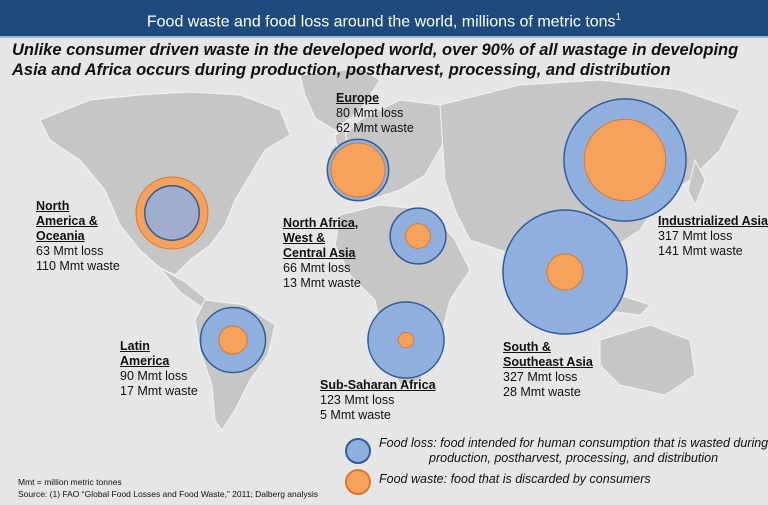  Describe the element at coordinates (145, 361) in the screenshot. I see `region-name-line: America` at that location.